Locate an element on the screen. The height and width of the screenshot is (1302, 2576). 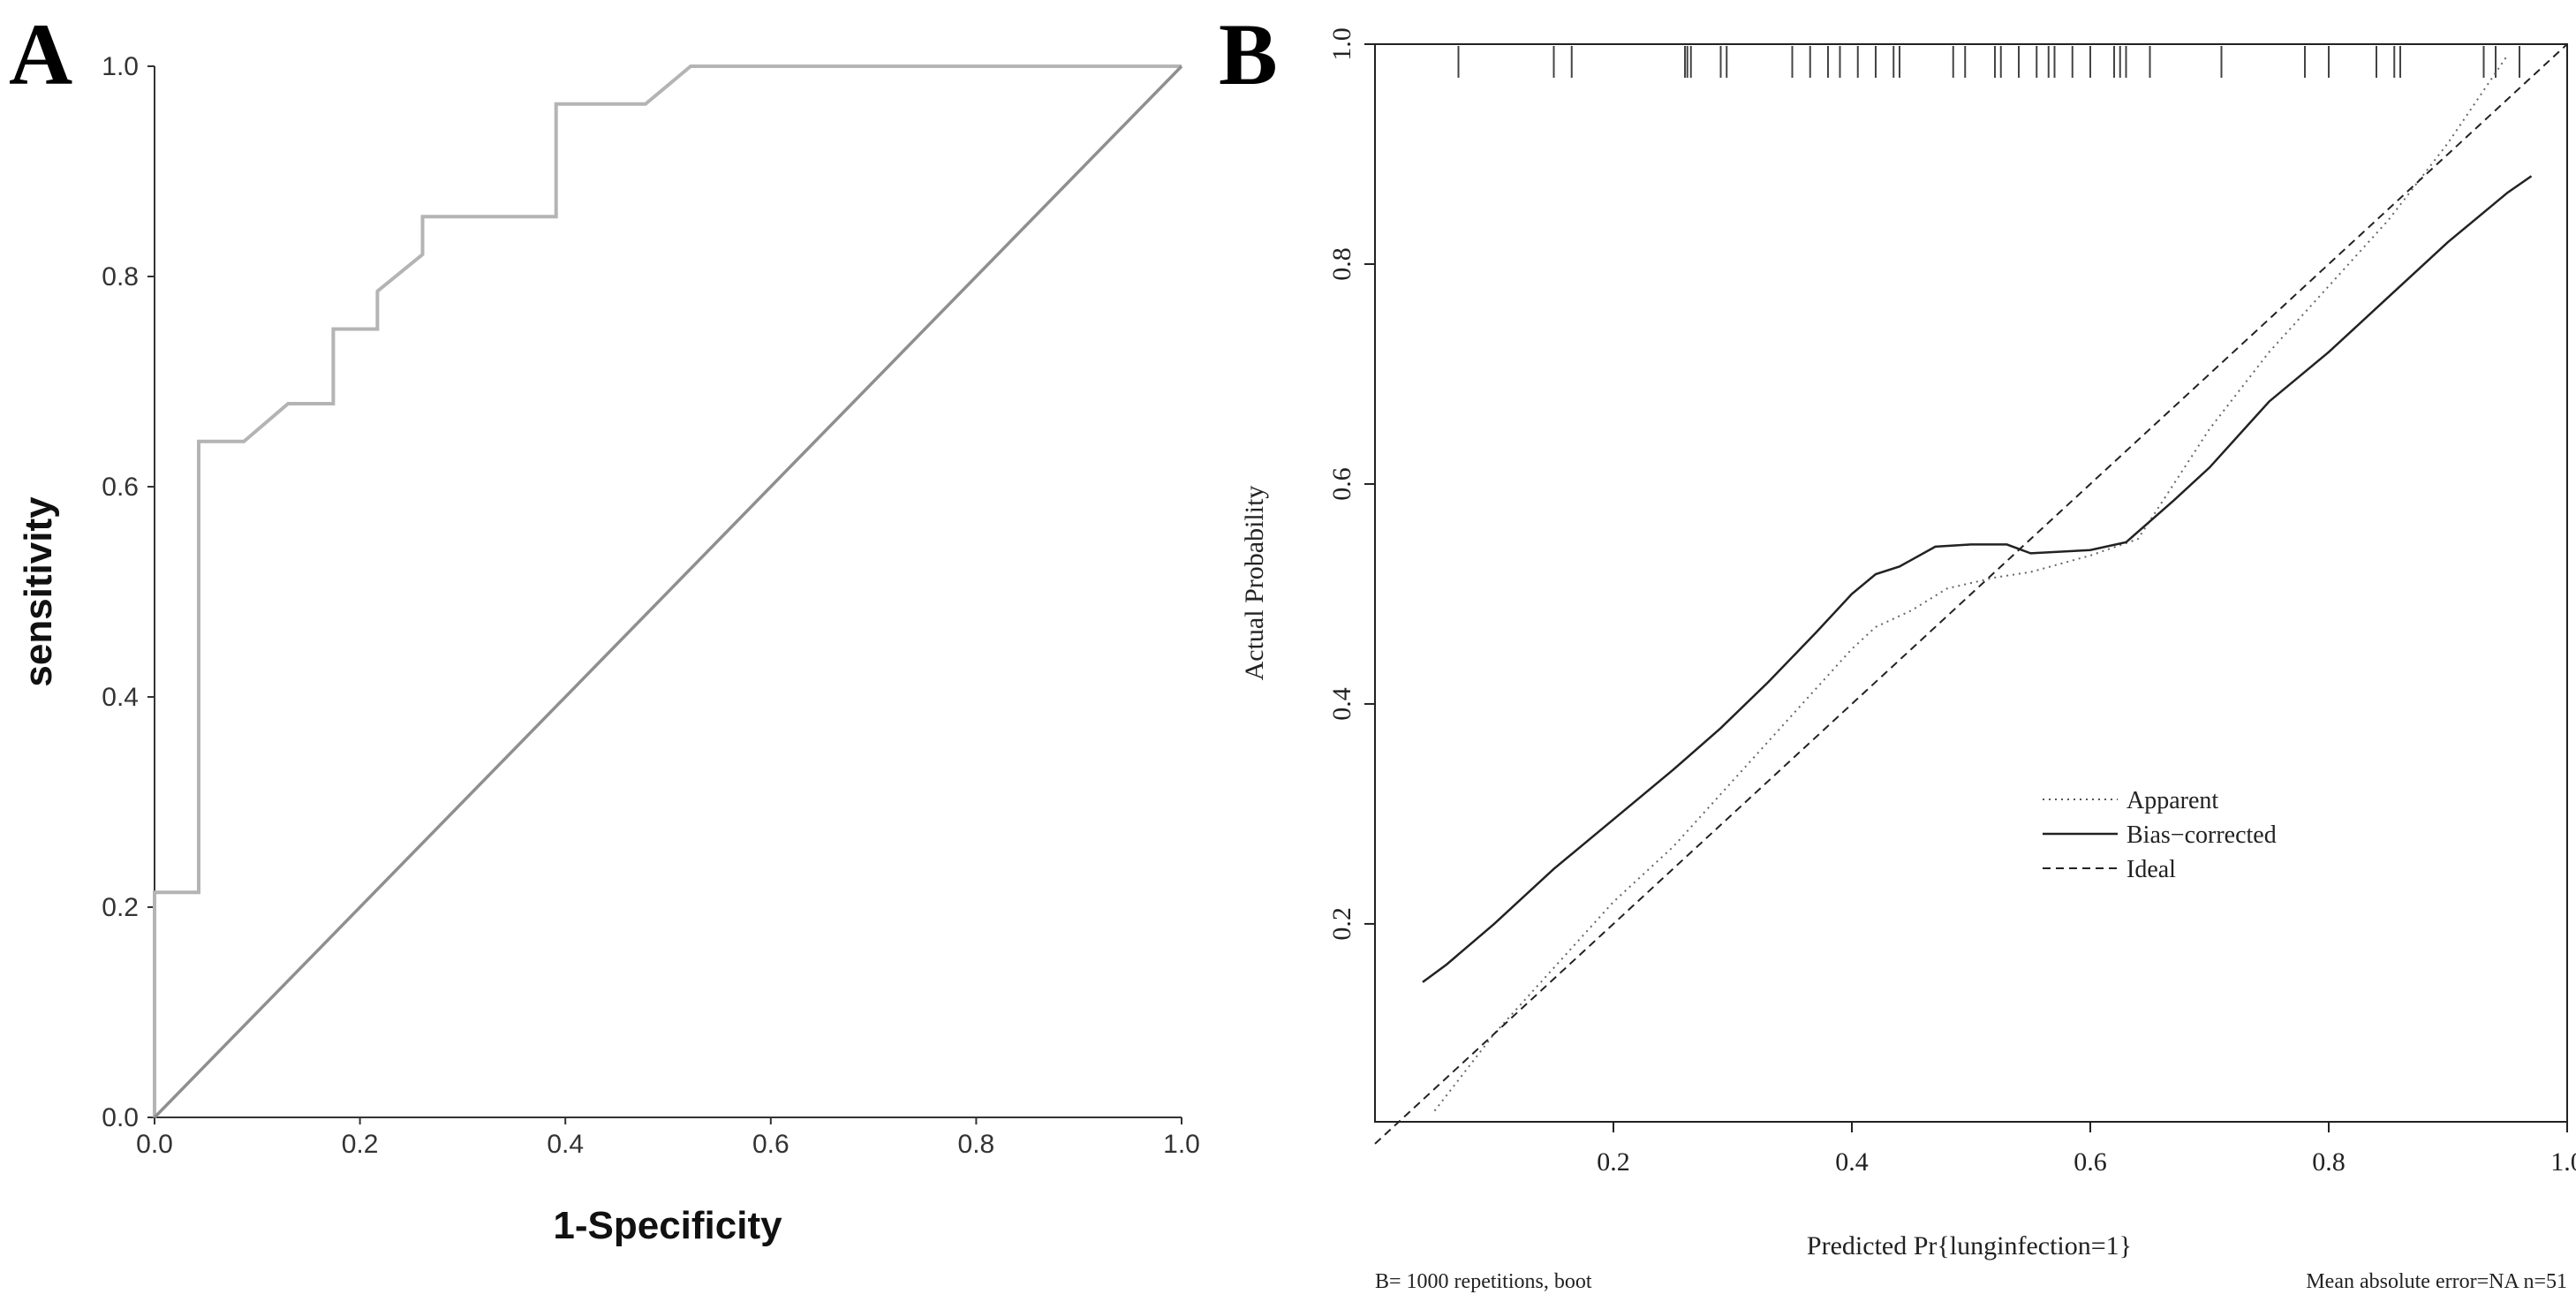
panel-b-x-ticks: 0.2 0.4 0.6 0.8 1.0 is located at coordinates (2086, 1149).